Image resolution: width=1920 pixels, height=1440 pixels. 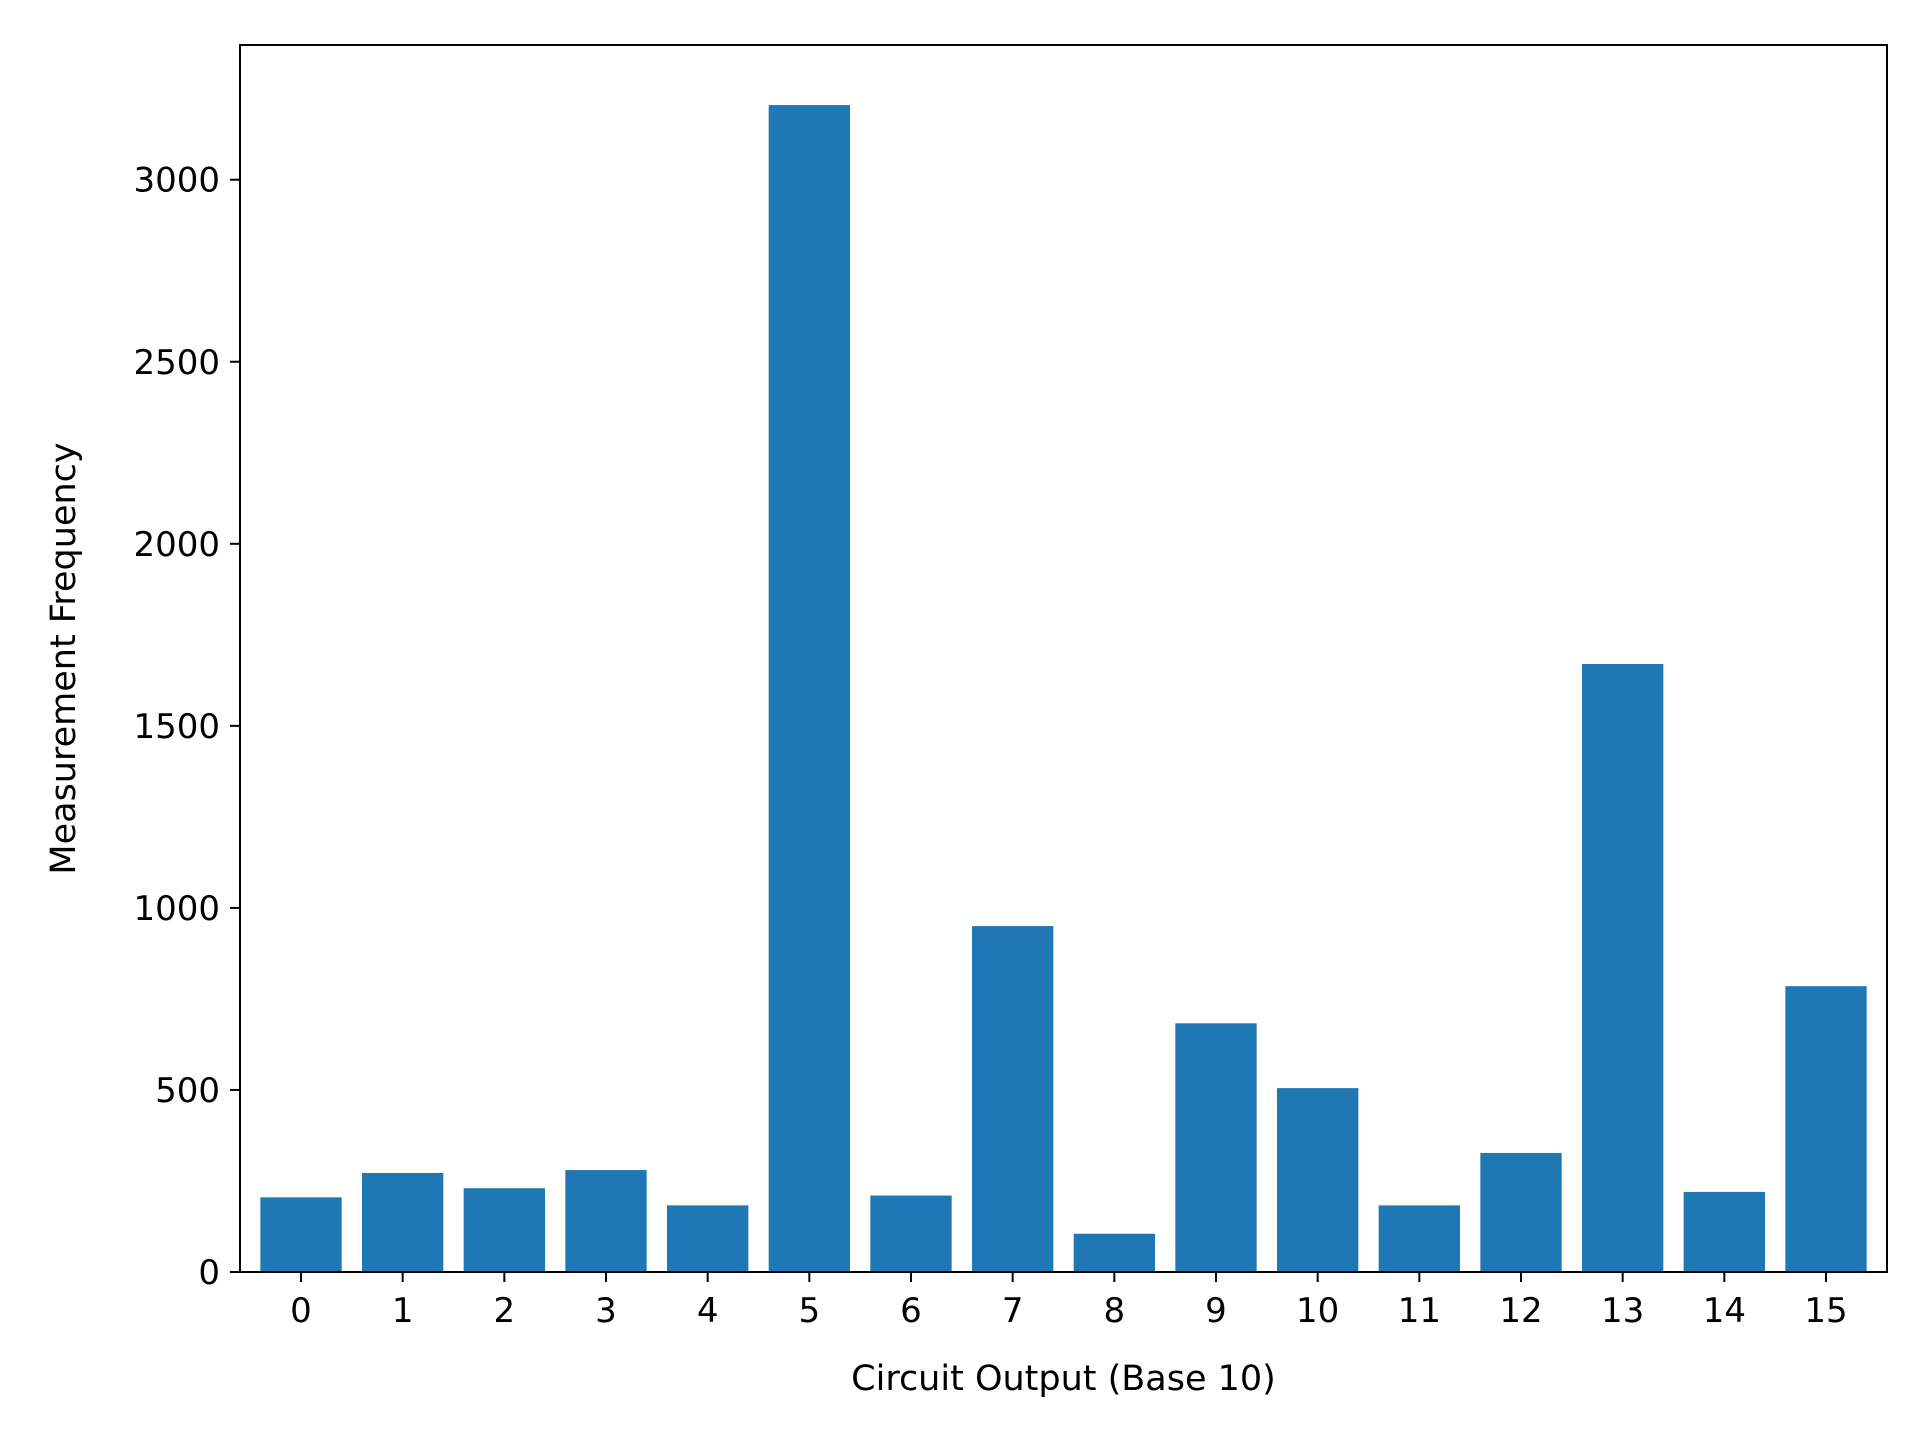 I want to click on x-tick-label-12: 12, so click(x=1520, y=1311).